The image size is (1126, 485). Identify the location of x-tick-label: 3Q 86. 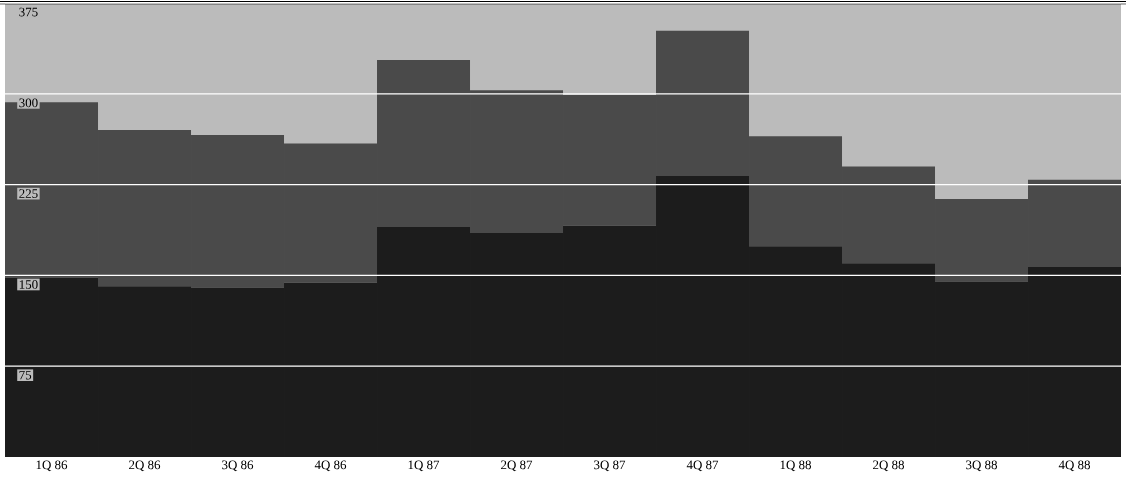
(238, 466).